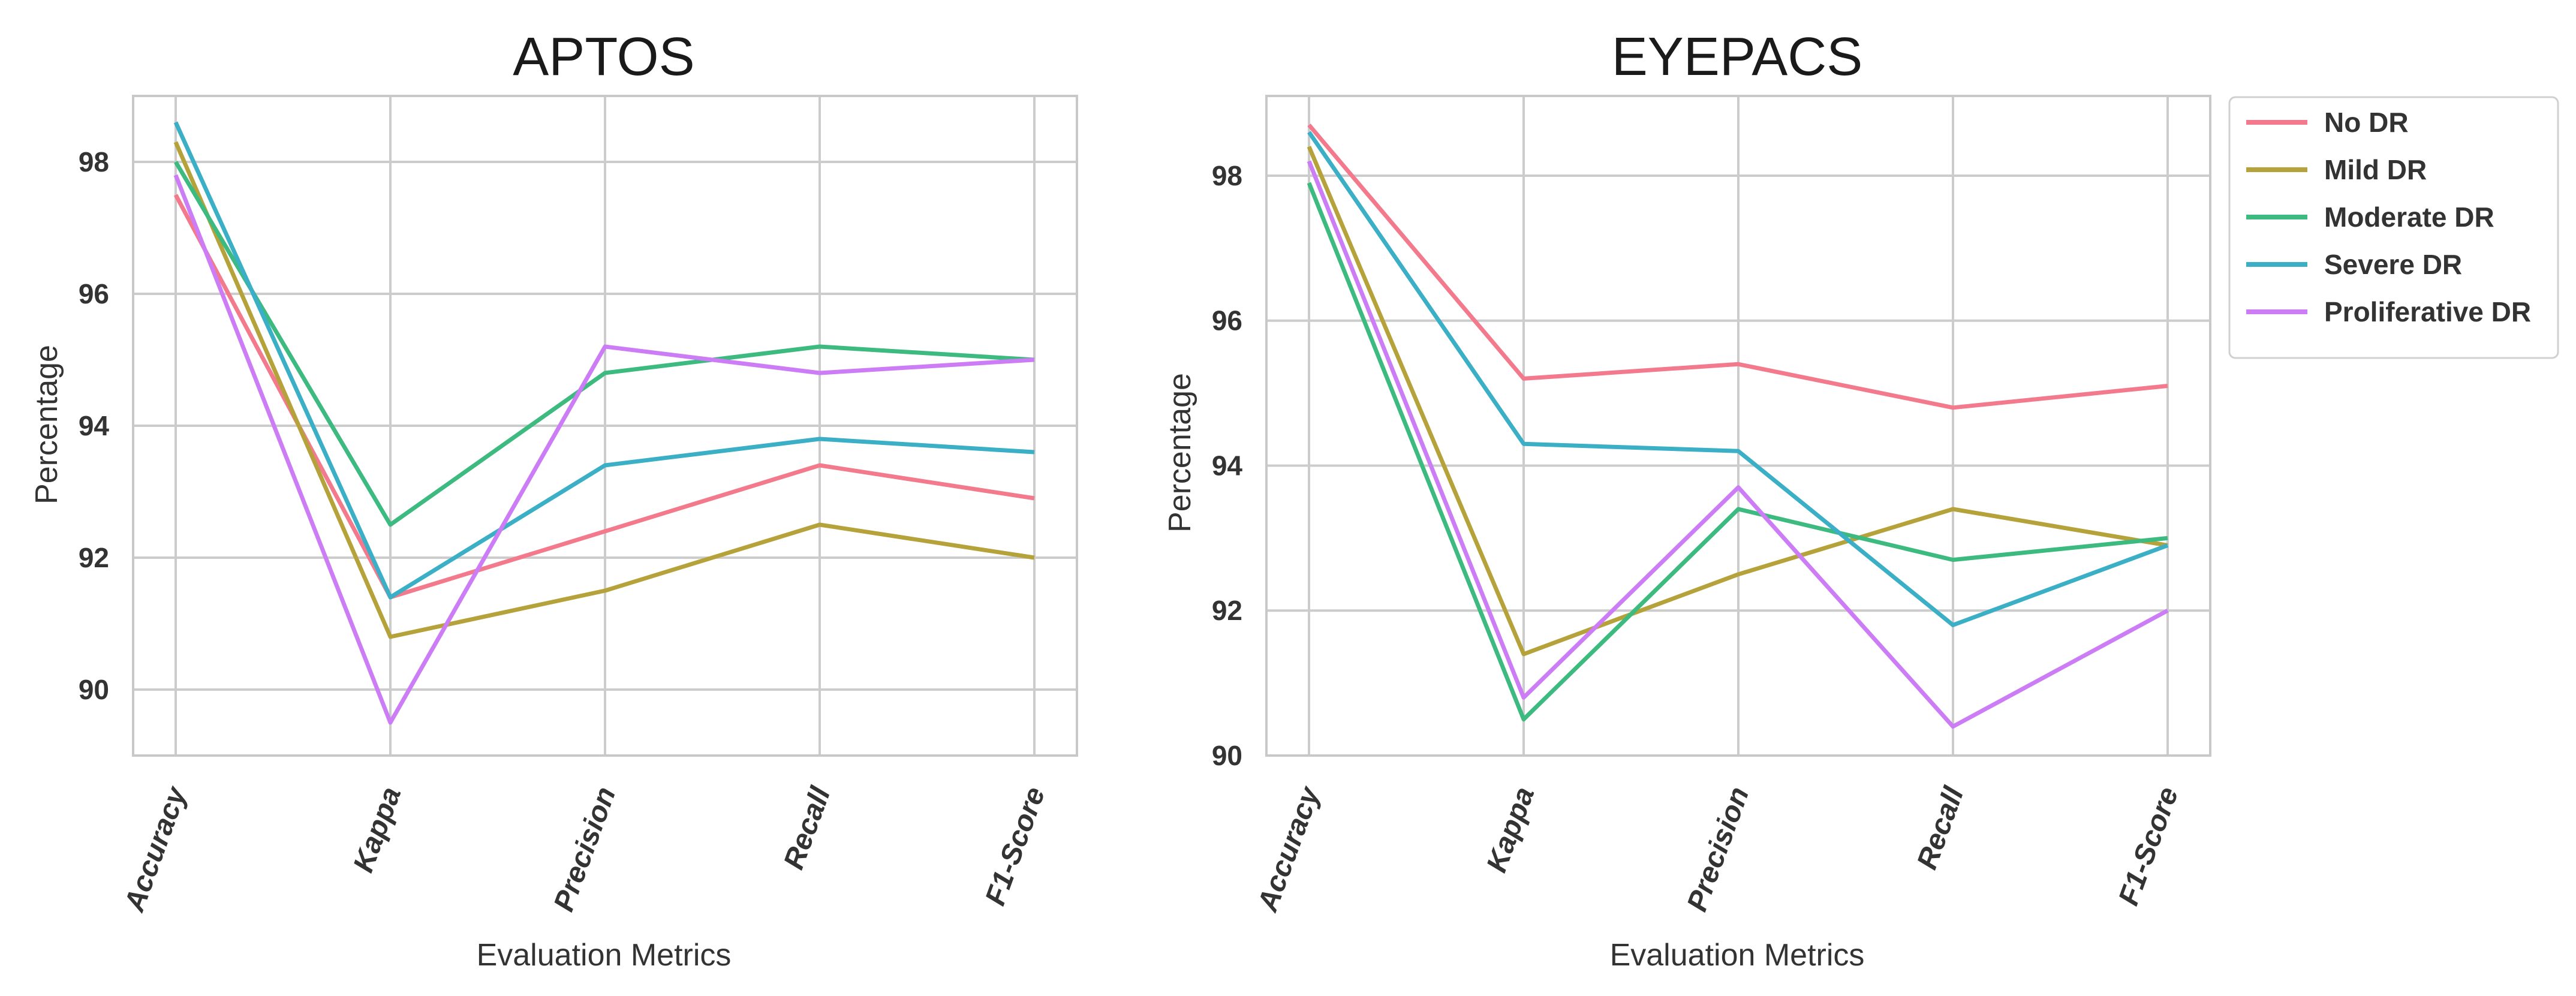 The image size is (2576, 996). What do you see at coordinates (2428, 312) in the screenshot?
I see `legend-label-proliferative-dr: Proliferative DR` at bounding box center [2428, 312].